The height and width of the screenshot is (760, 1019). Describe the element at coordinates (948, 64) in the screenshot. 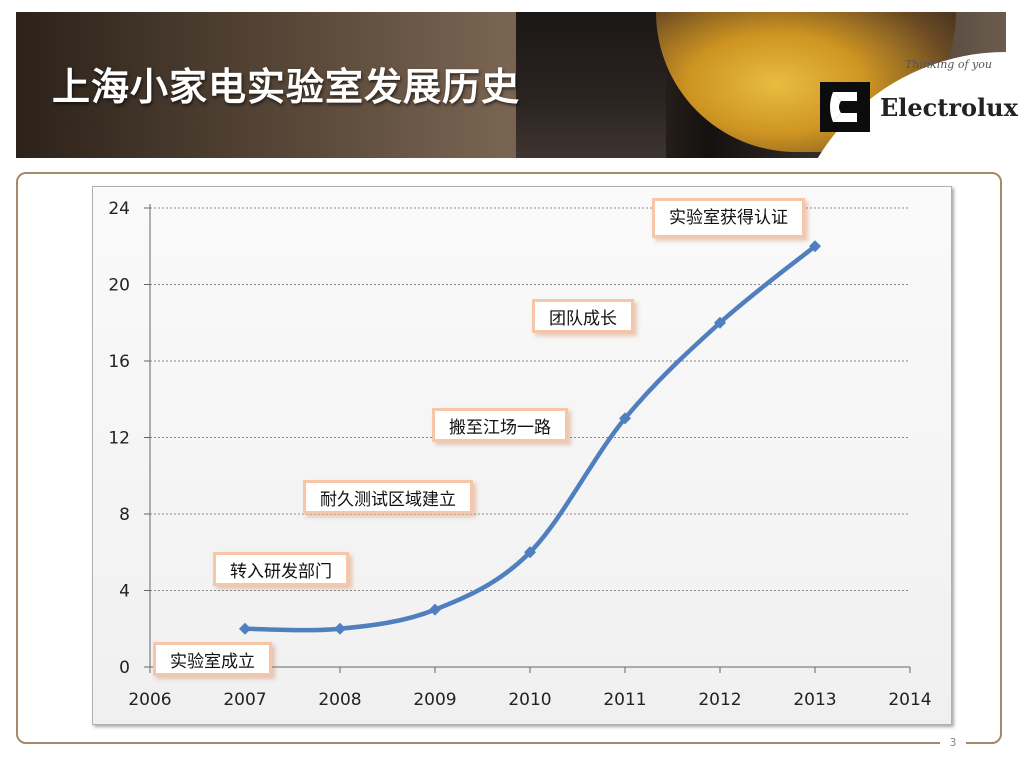

I see `logo-tagline: Thinking of you` at that location.